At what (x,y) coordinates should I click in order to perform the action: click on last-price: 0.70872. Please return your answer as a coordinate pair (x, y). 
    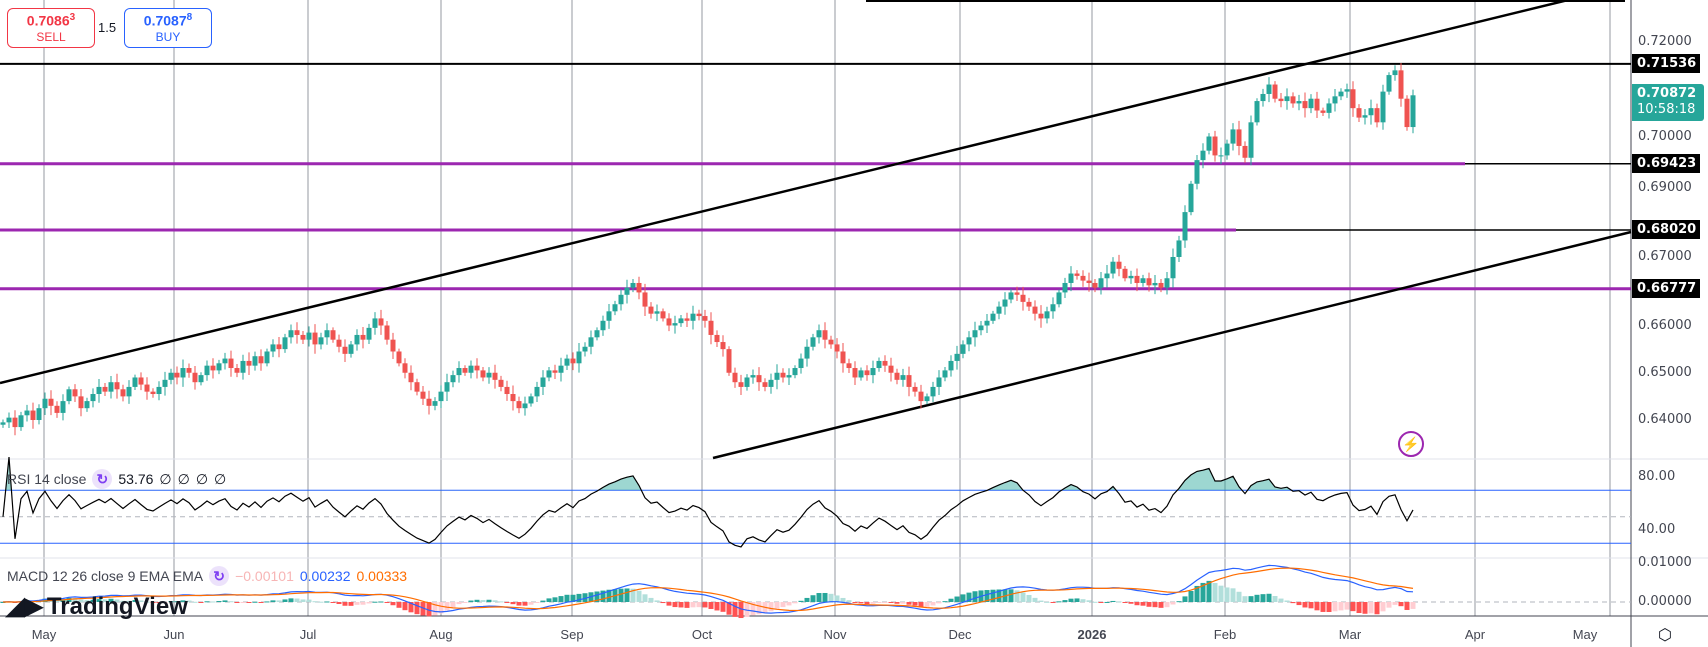
    Looking at the image, I should click on (1667, 93).